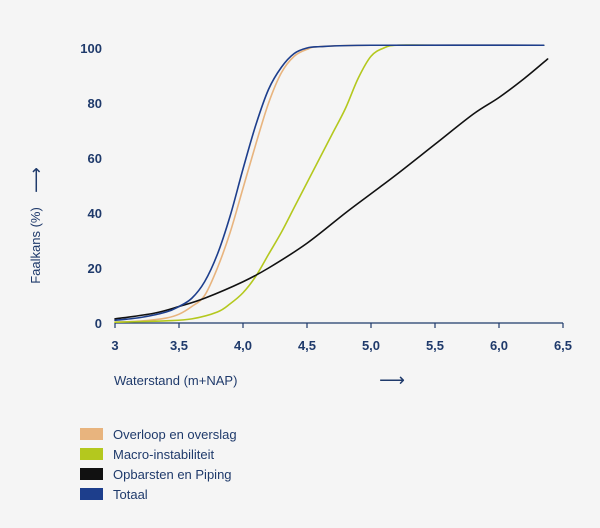  What do you see at coordinates (164, 454) in the screenshot?
I see `legend-label-macro: Macro-instabiliteit` at bounding box center [164, 454].